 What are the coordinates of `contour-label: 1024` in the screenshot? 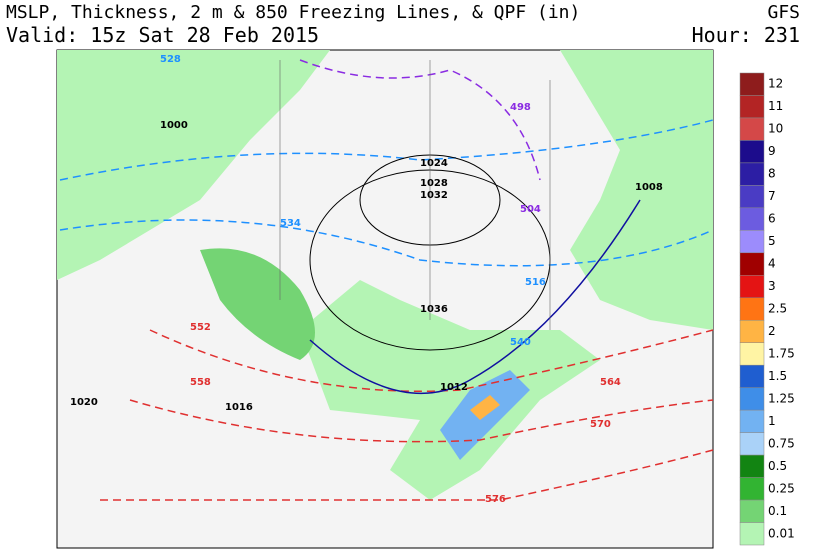 It's located at (434, 163).